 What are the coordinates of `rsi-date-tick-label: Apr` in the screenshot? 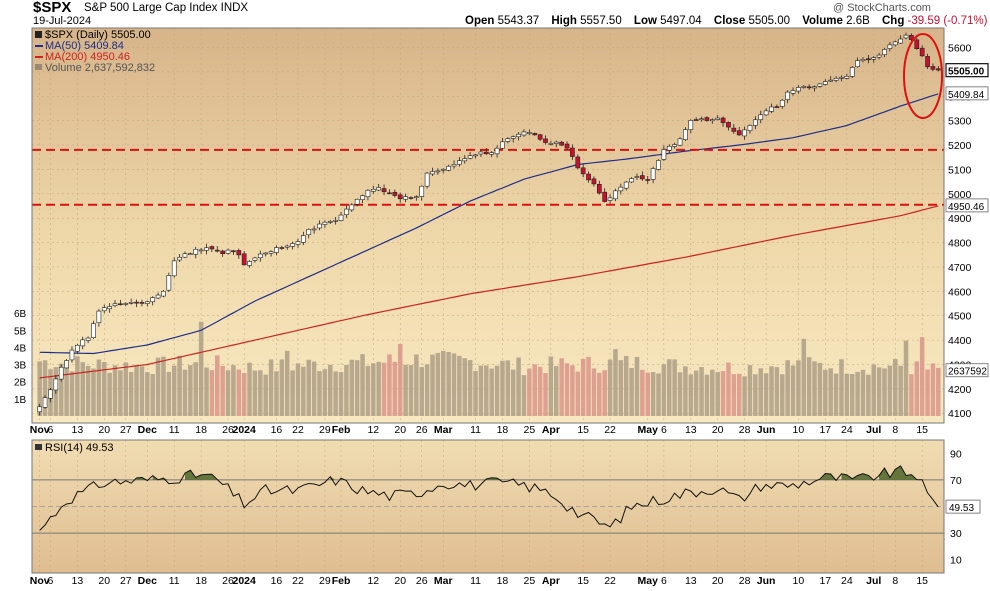 It's located at (551, 581).